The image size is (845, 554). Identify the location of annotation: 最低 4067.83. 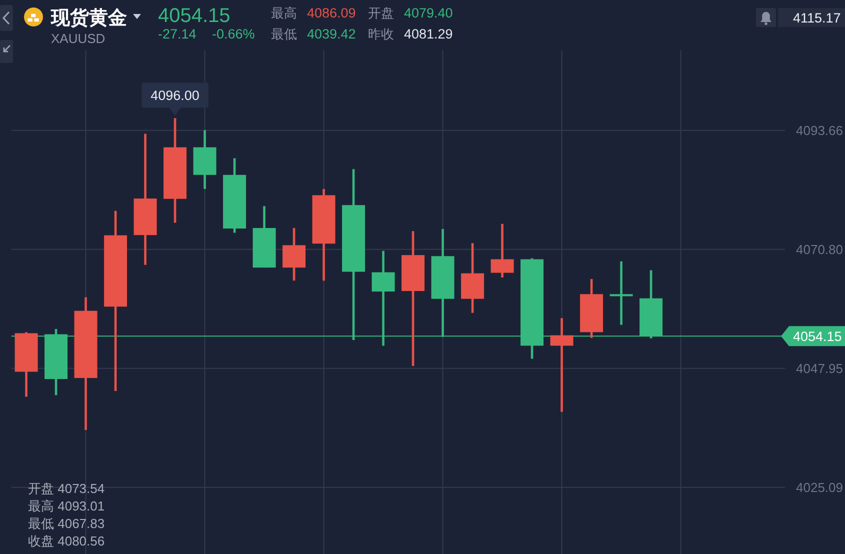
(66, 523).